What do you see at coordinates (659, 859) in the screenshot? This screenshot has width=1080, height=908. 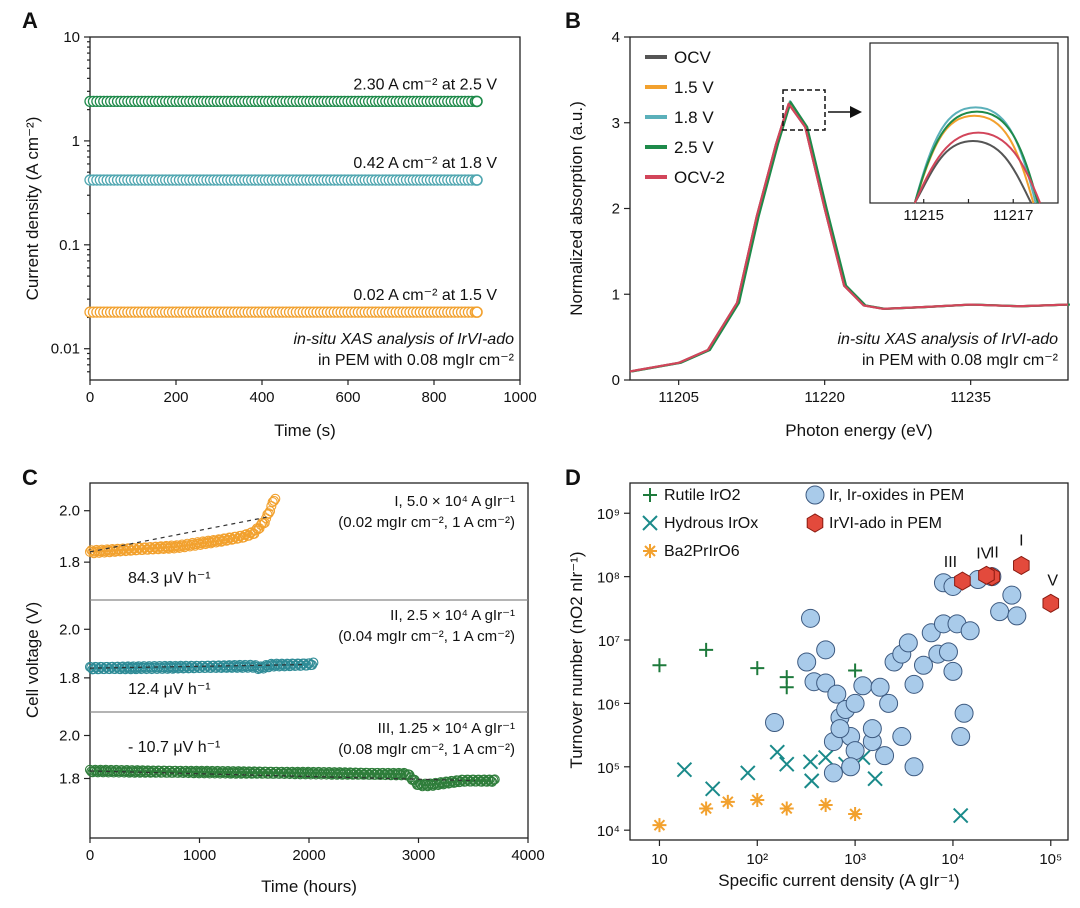 I see `x-tick-label: 10` at bounding box center [659, 859].